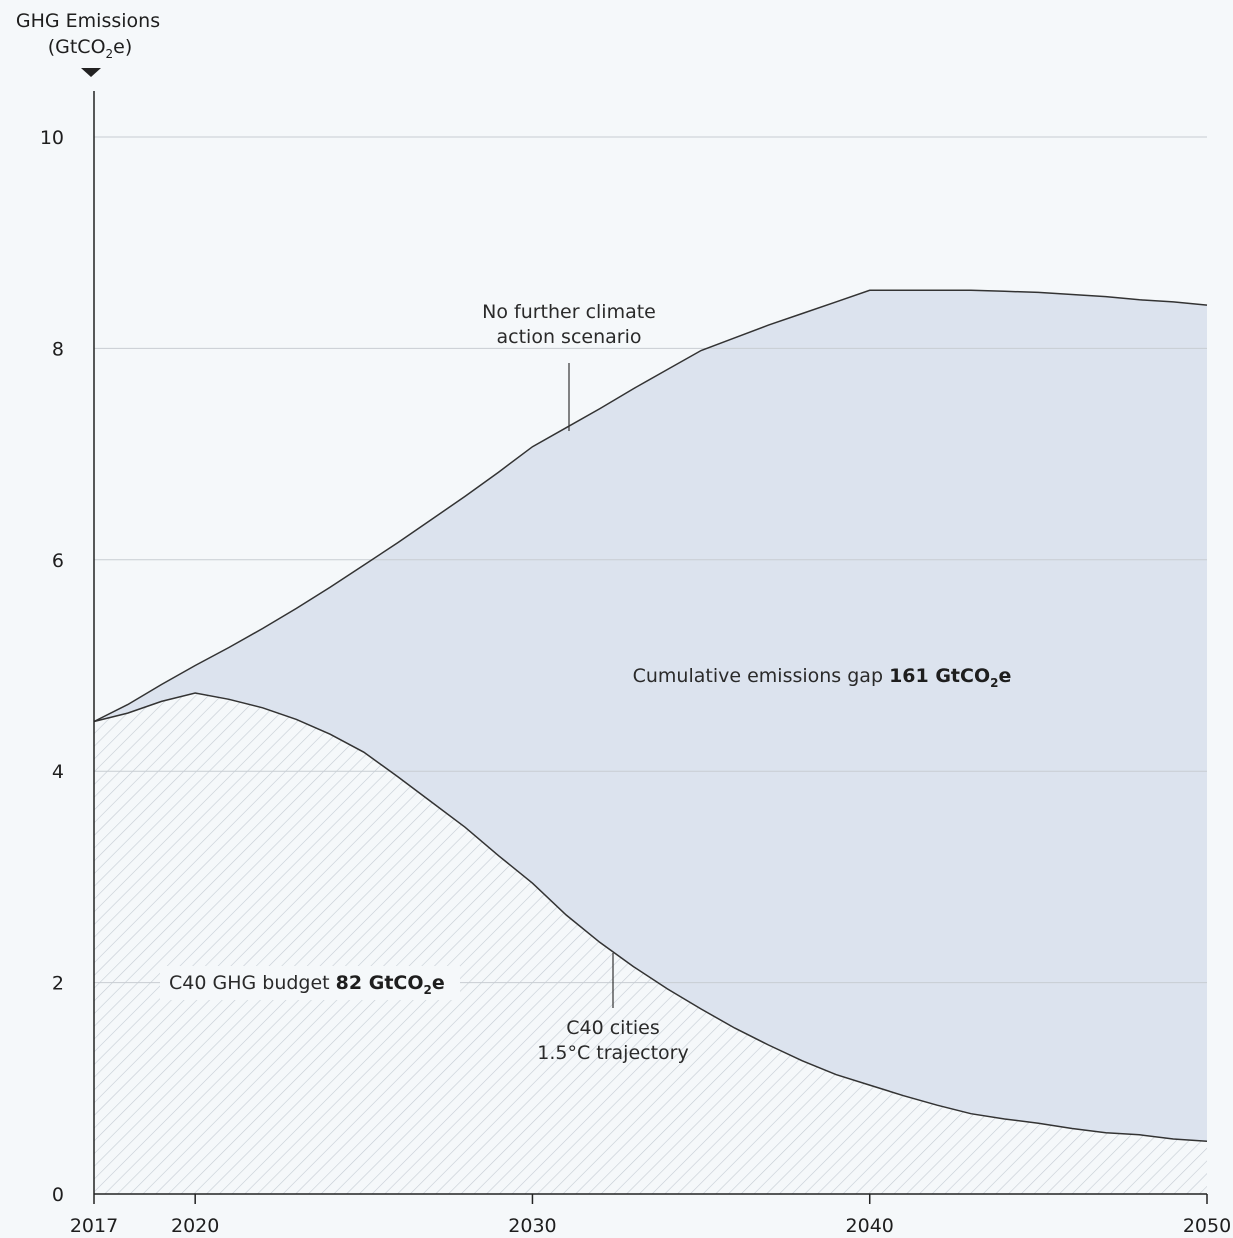 The width and height of the screenshot is (1233, 1238). I want to click on x-tick-label: 2030, so click(532, 1226).